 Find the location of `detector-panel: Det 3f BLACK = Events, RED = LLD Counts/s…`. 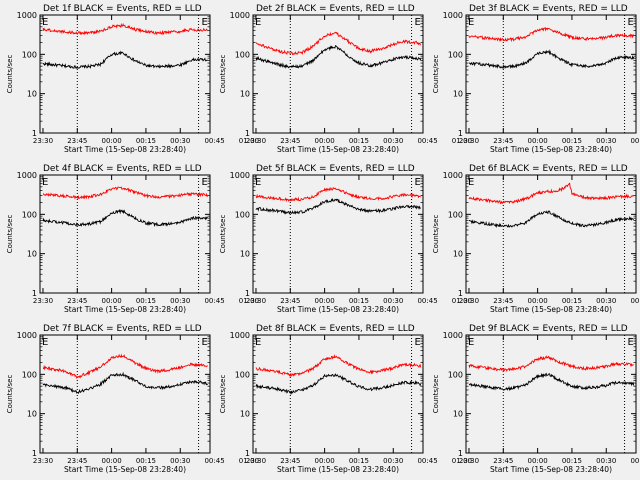

detector-panel: Det 3f BLACK = Events, RED = LLD Counts/s… is located at coordinates (536, 79).